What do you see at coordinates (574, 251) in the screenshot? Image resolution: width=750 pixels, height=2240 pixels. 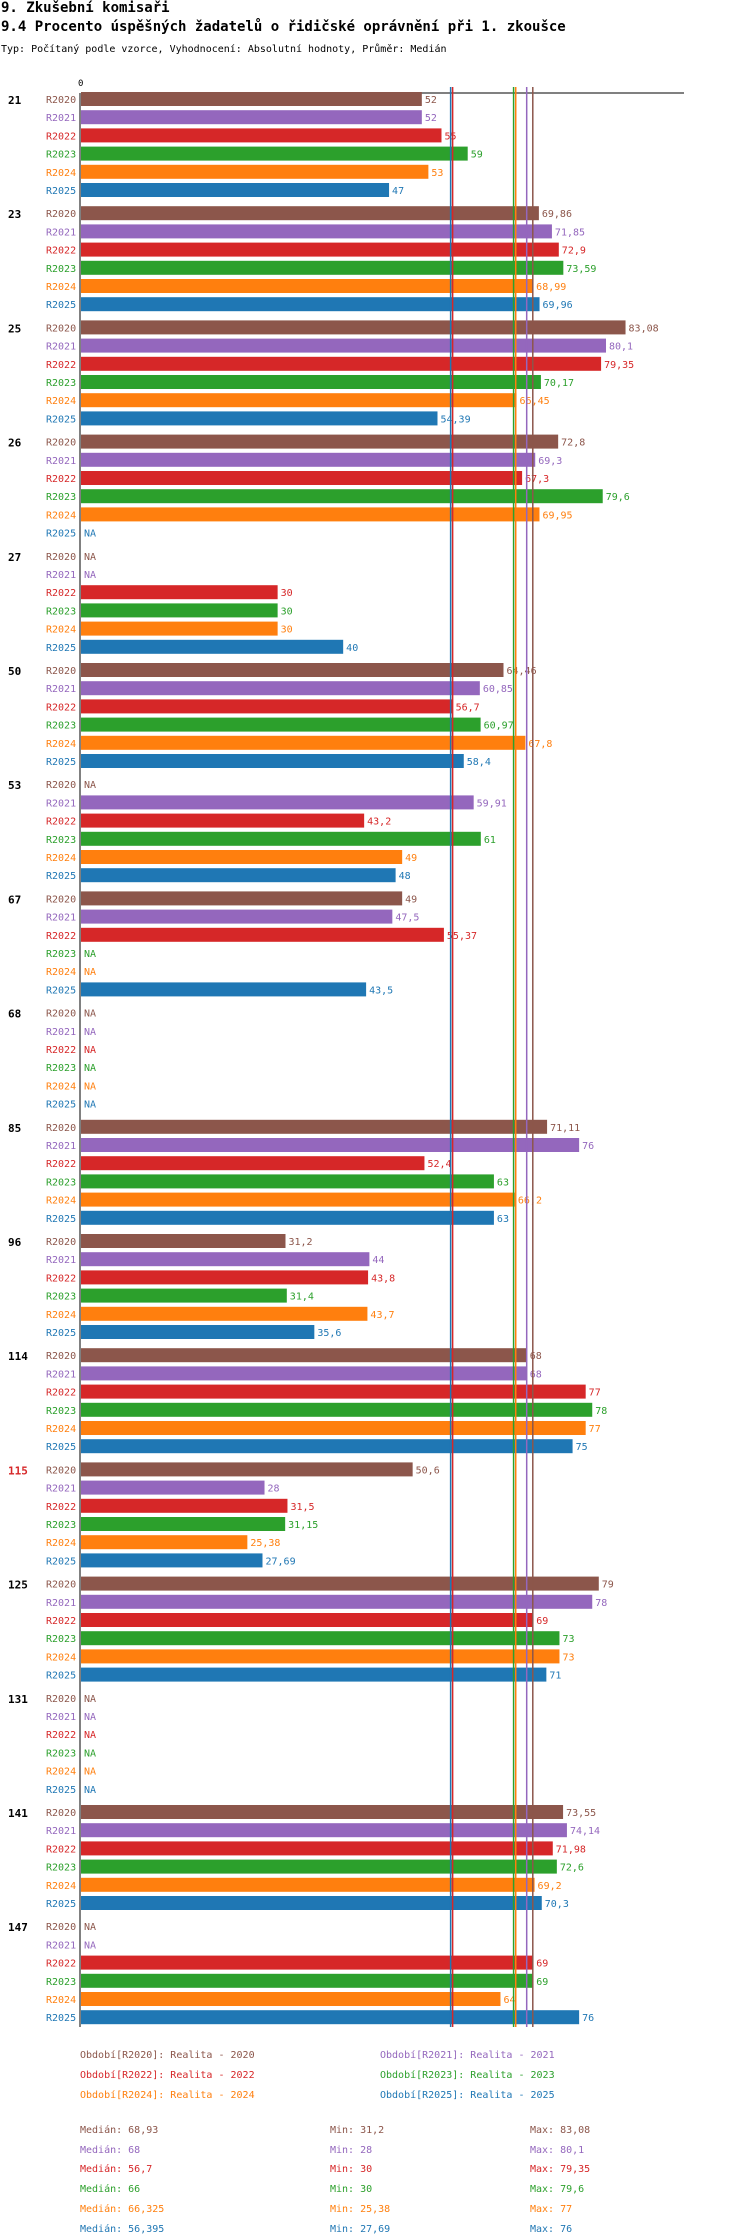 I see `value-label-23-R2022: 72,9` at bounding box center [574, 251].